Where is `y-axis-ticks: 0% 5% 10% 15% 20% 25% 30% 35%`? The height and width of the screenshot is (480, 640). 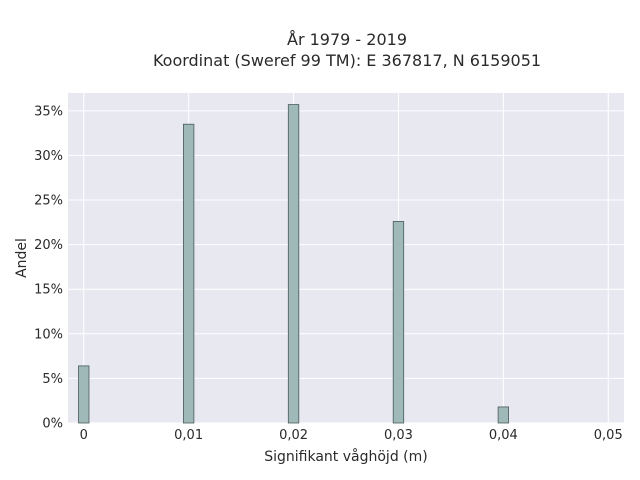
y-axis-ticks: 0% 5% 10% 15% 20% 25% 30% 35% is located at coordinates (48, 267).